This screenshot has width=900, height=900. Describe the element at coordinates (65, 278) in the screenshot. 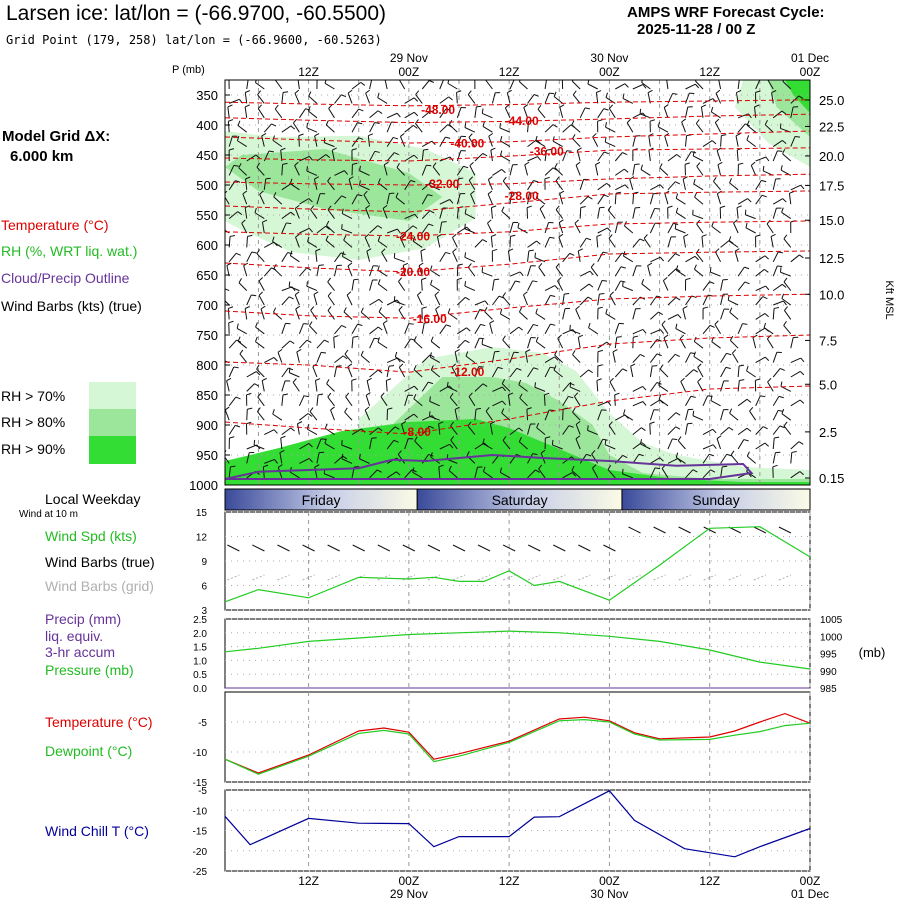

I see `legend-cloud-outline: Cloud/Precip Outline` at that location.